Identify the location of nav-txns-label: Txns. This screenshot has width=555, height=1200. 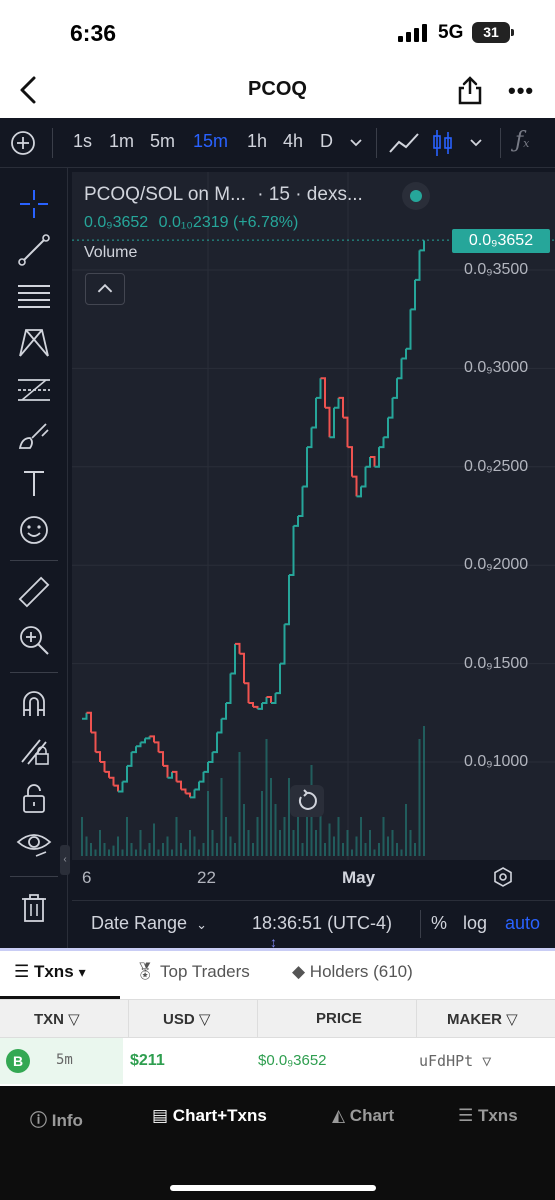
(497, 1115).